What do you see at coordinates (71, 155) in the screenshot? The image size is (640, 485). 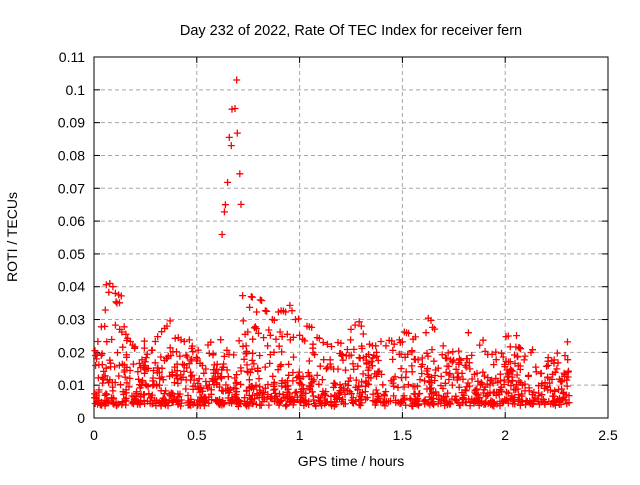 I see `y-tick-label: 0.08` at bounding box center [71, 155].